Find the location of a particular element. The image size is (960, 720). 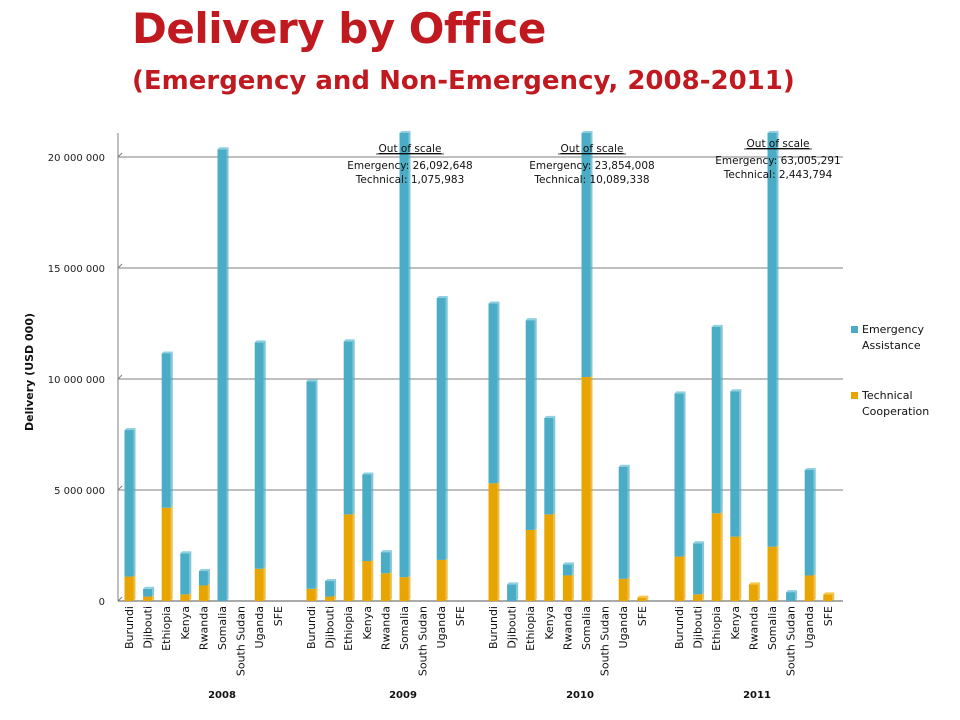

out-of-scale-emergency: Emergency: 26,092,648 is located at coordinates (409, 166).